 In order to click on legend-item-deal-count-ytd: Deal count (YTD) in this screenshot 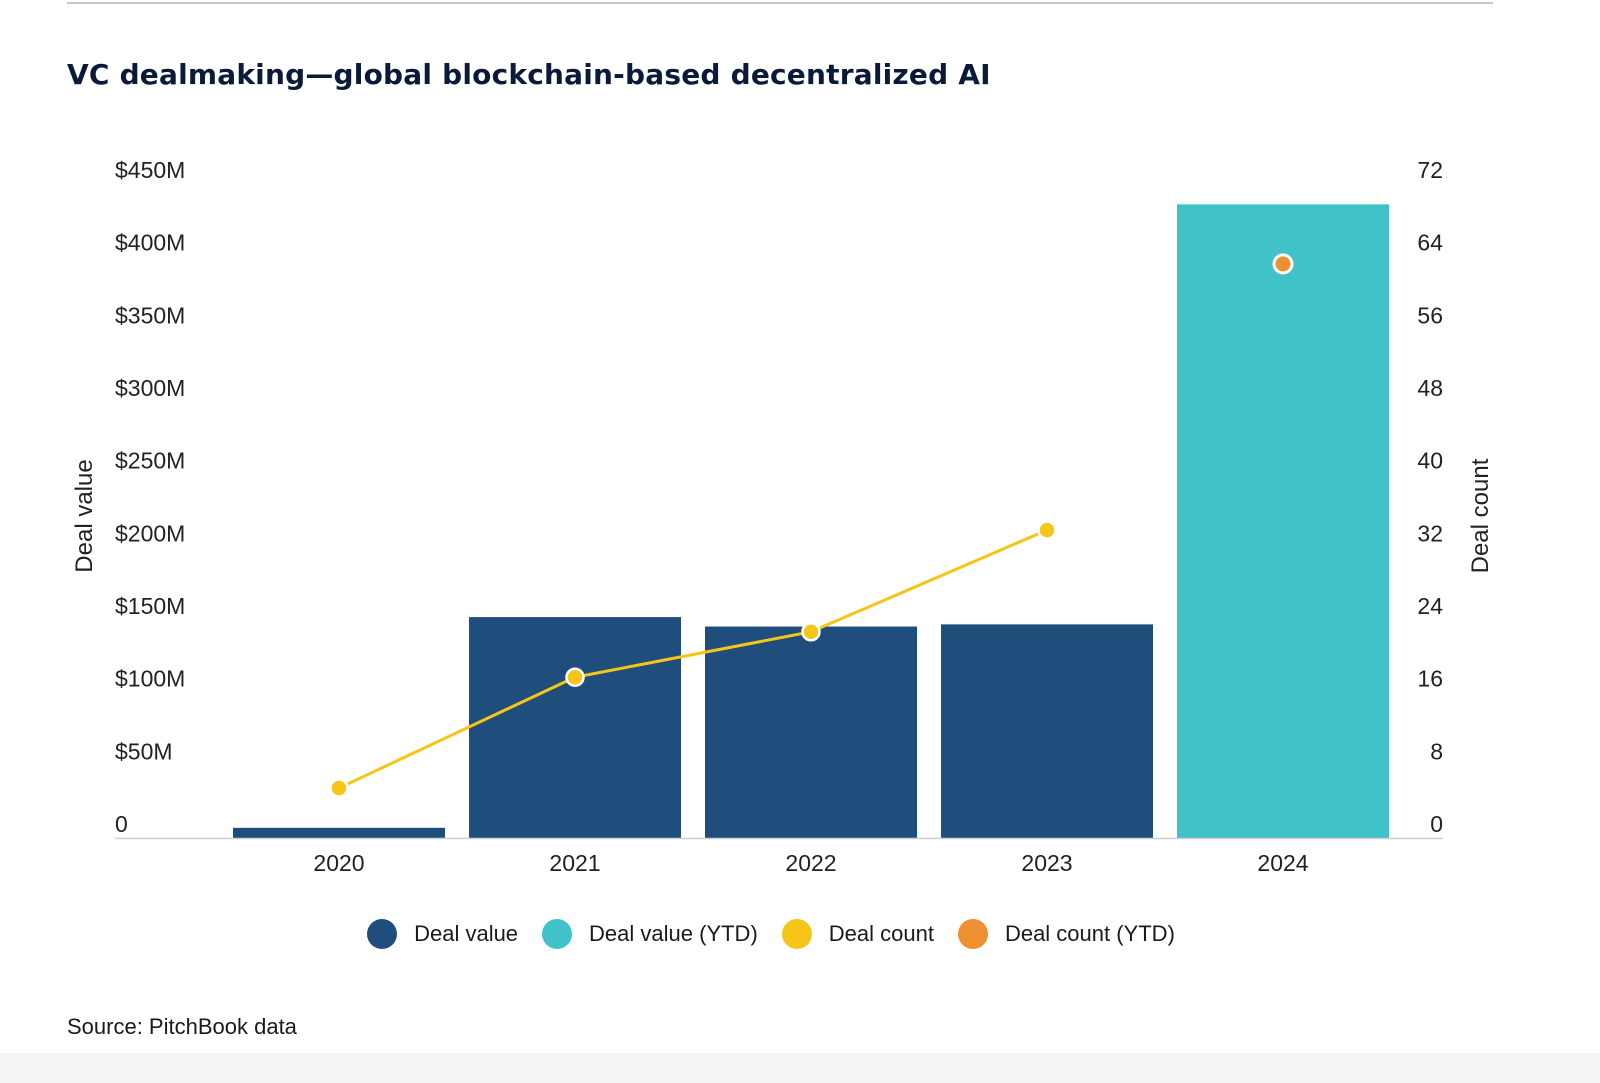, I will do `click(1066, 934)`.